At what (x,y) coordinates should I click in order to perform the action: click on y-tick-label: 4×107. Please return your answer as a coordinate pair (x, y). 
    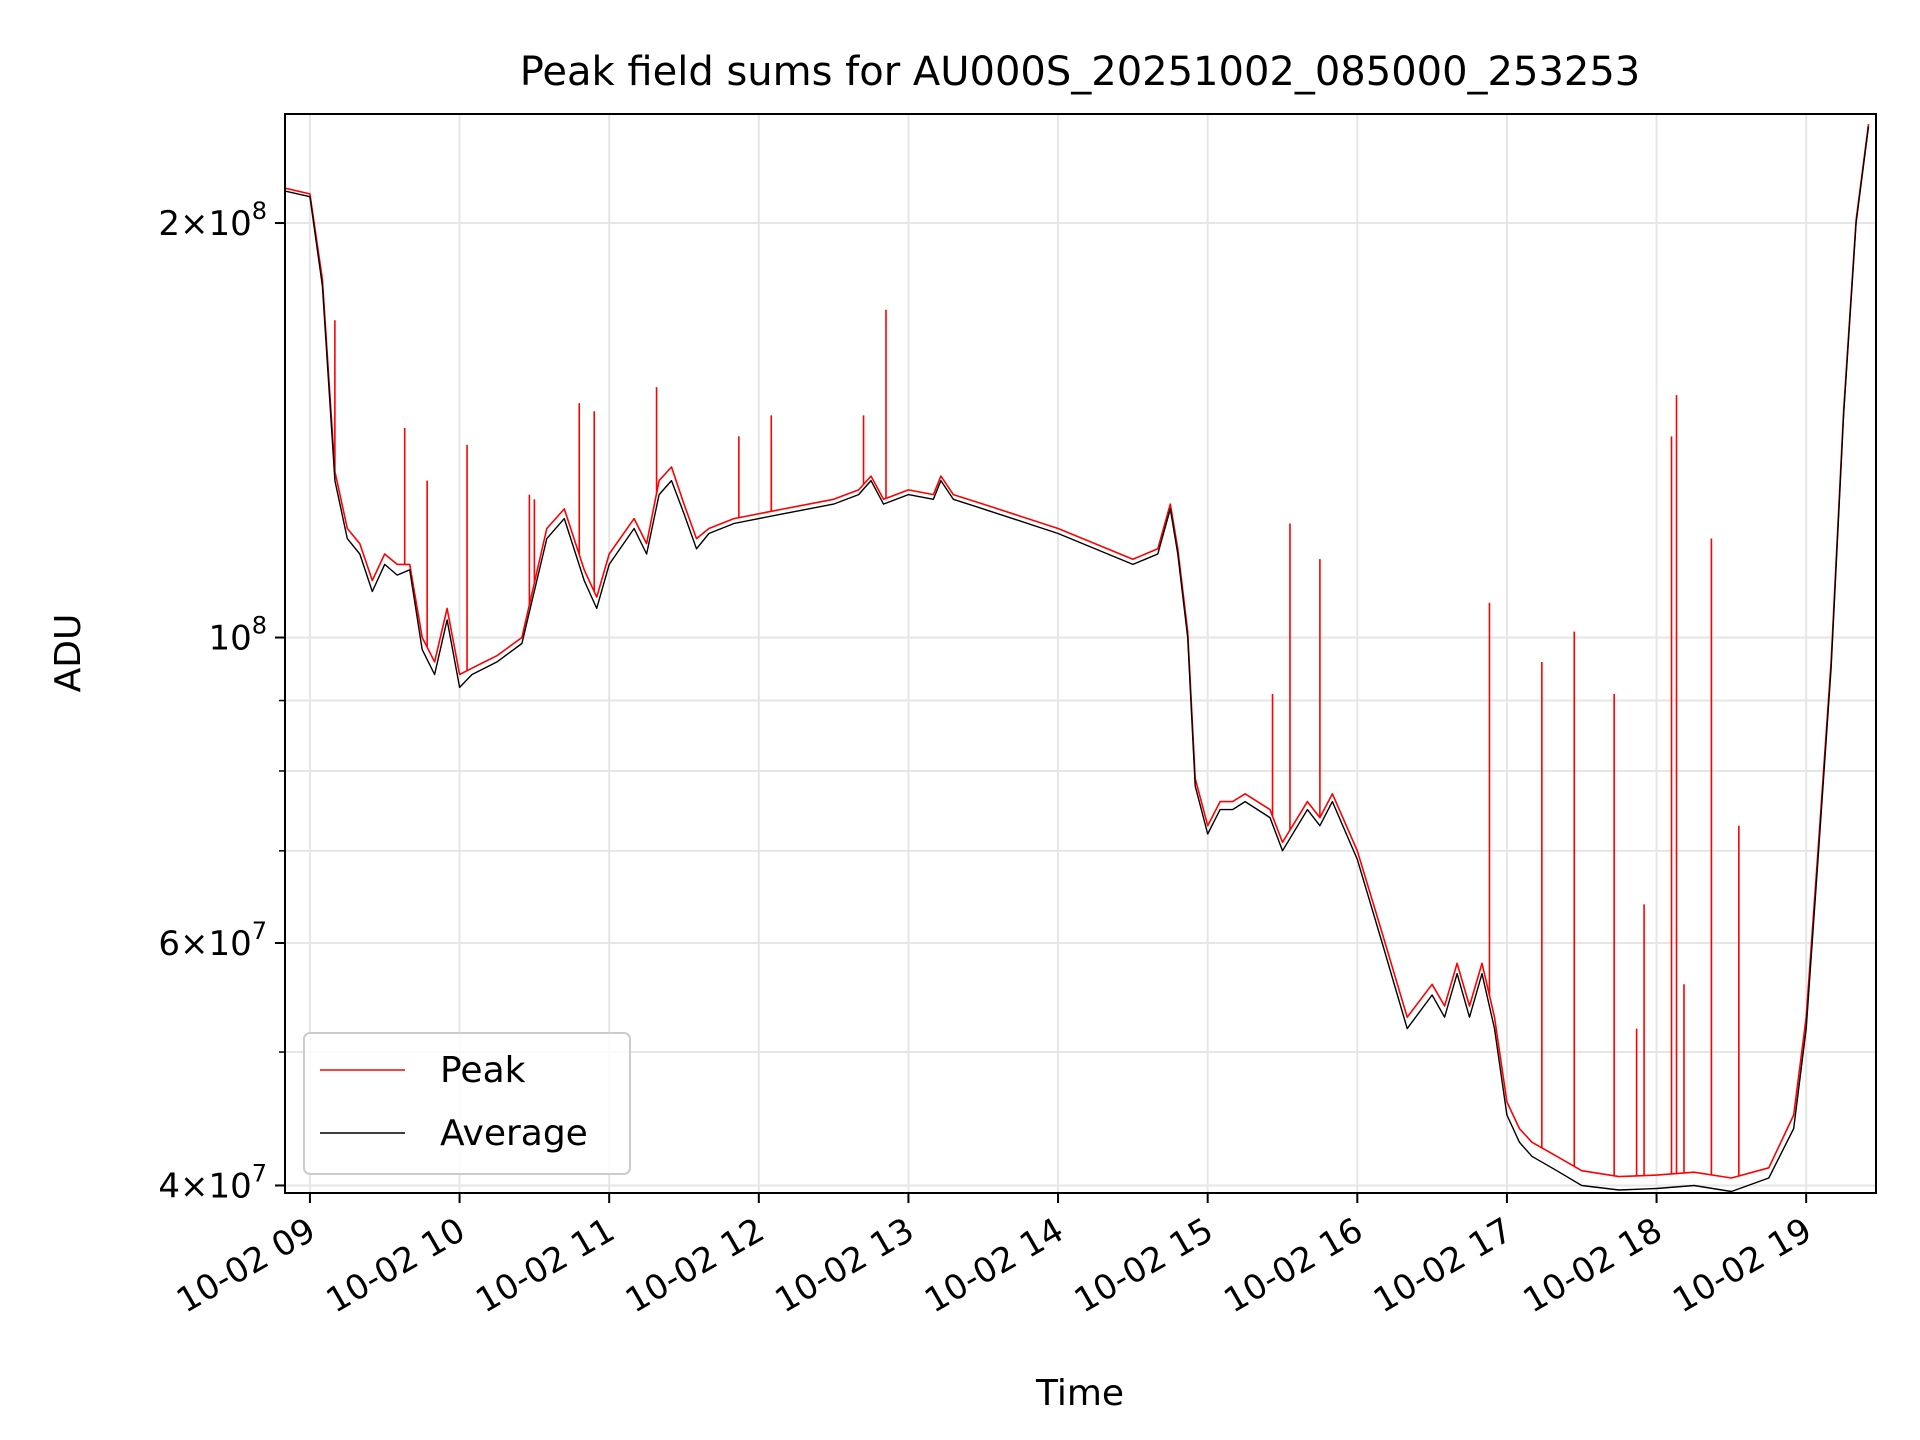
    Looking at the image, I should click on (212, 1182).